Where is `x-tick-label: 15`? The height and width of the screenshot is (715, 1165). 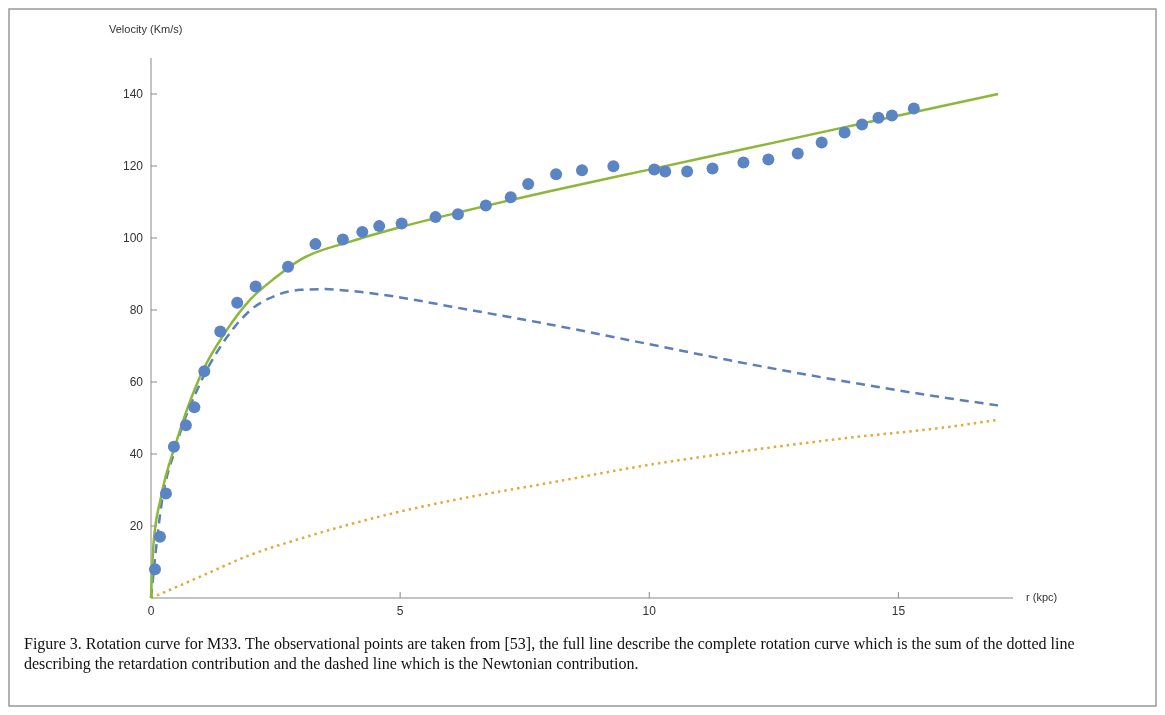
x-tick-label: 15 is located at coordinates (898, 611).